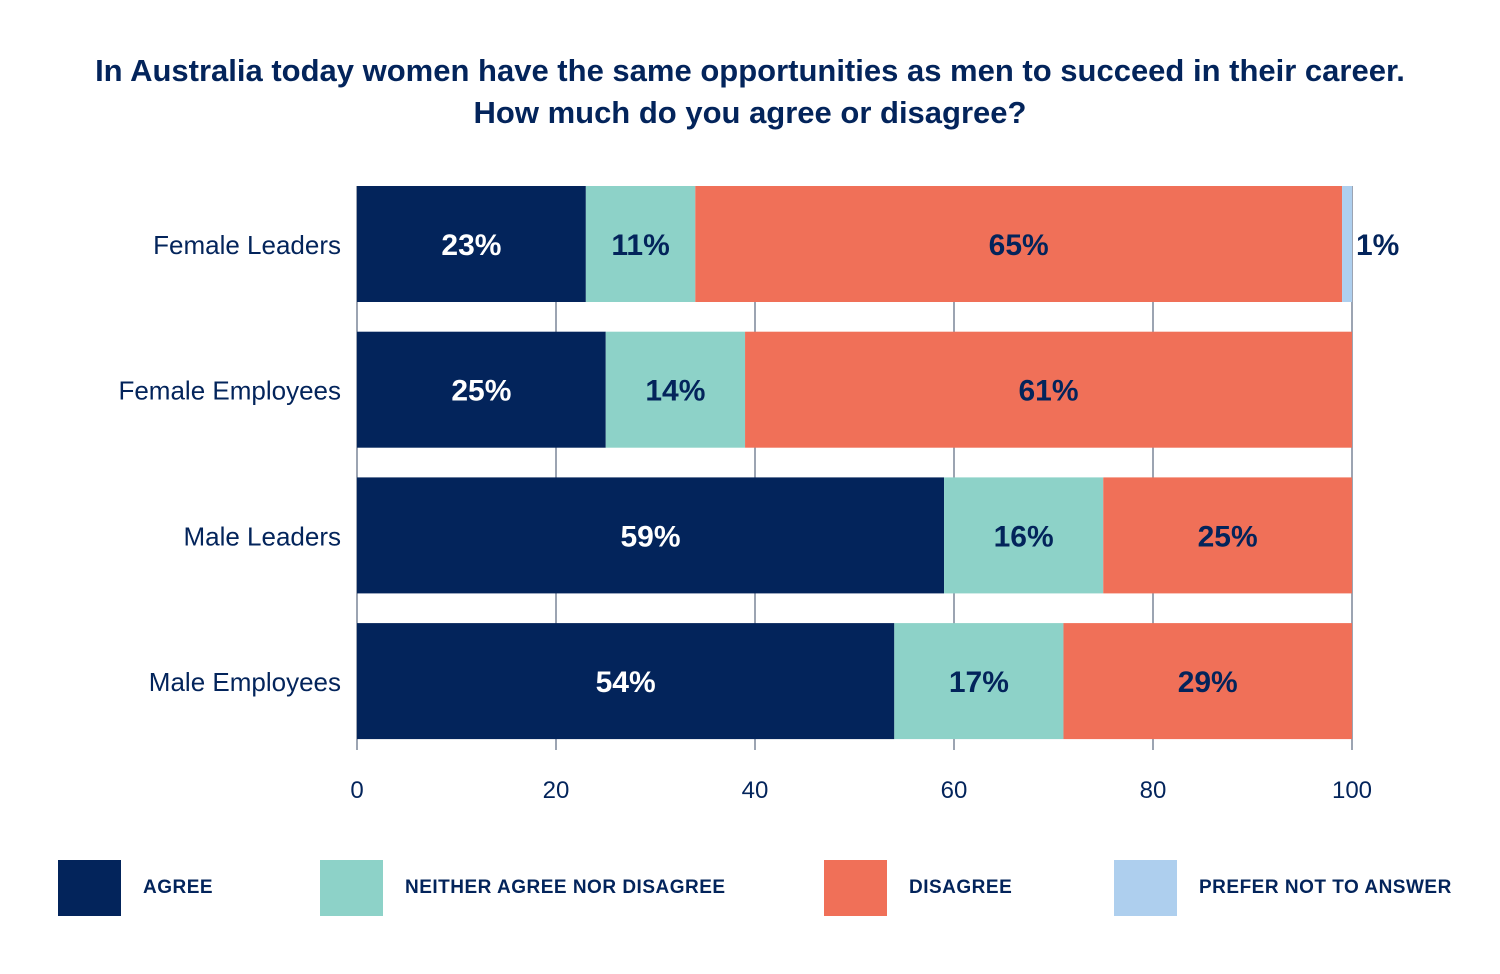 This screenshot has height=974, width=1500. I want to click on category-label-3: Male Employees, so click(245, 682).